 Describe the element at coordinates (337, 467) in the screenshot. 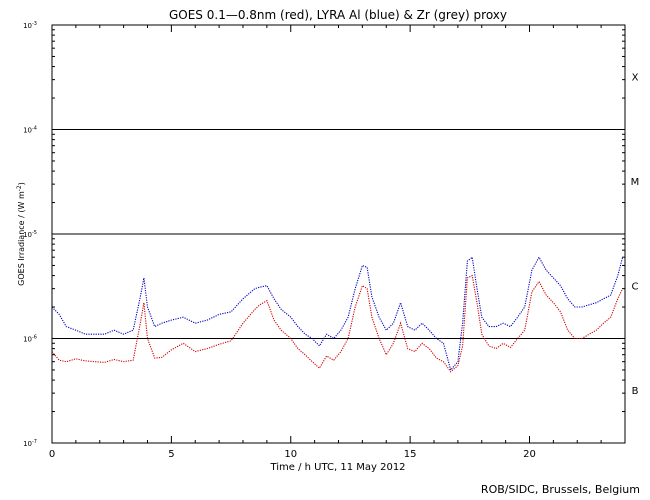

I see `x-axis-label: Time / h UTC, 11 May 2012` at that location.